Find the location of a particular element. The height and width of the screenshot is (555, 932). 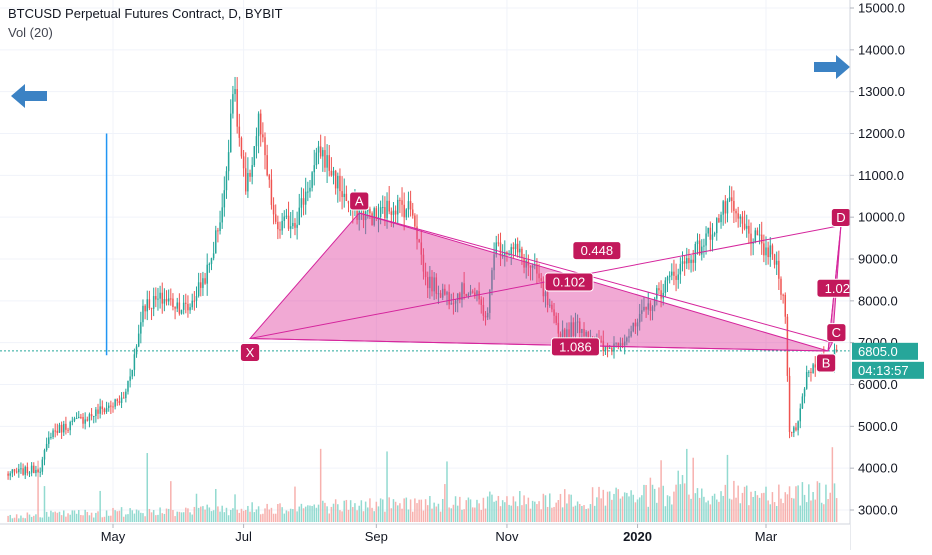

pattern-ratio-3-bg is located at coordinates (575, 347).